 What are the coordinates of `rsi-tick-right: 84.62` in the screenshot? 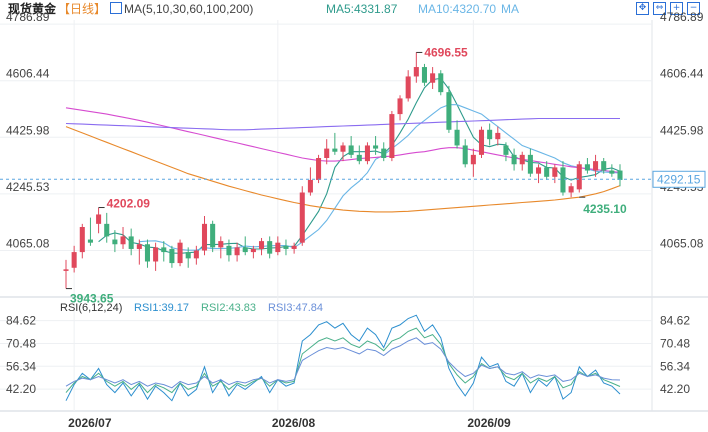 It's located at (675, 321).